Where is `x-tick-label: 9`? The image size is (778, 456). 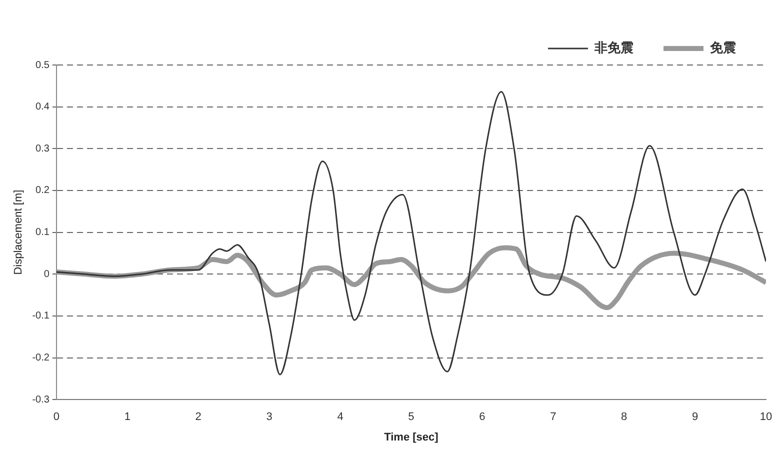
x-tick-label: 9 is located at coordinates (695, 417).